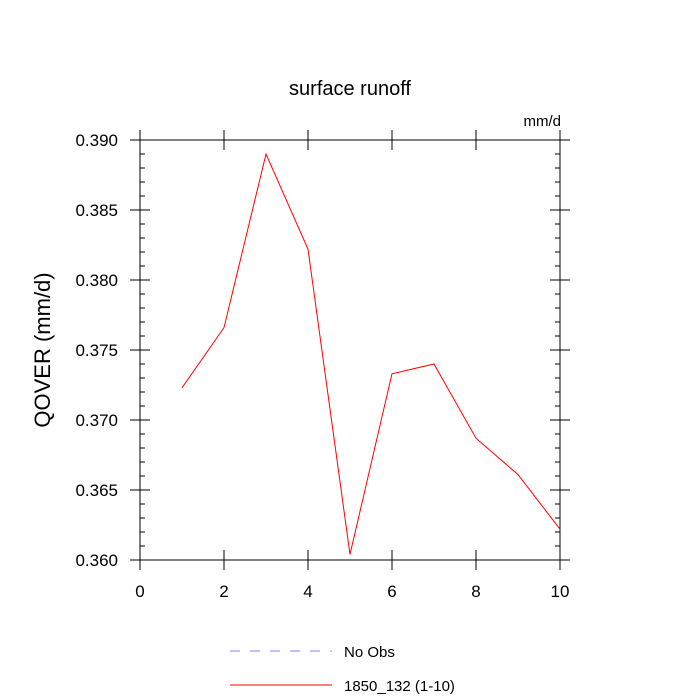 This screenshot has height=700, width=700. Describe the element at coordinates (350, 89) in the screenshot. I see `chart-title: surface runoff` at that location.